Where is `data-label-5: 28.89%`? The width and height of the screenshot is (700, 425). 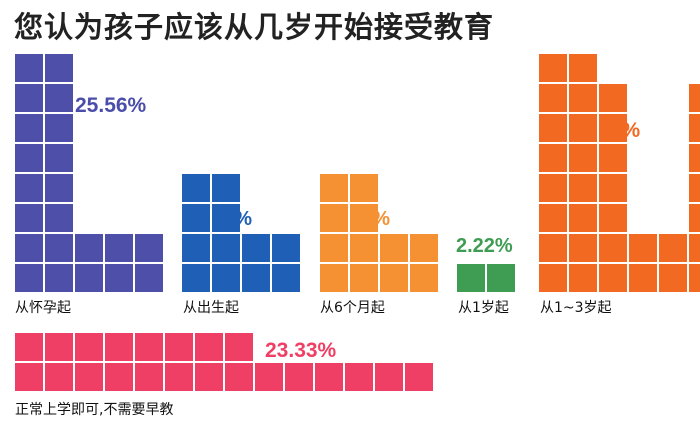
data-label-5: 28.89% is located at coordinates (605, 130).